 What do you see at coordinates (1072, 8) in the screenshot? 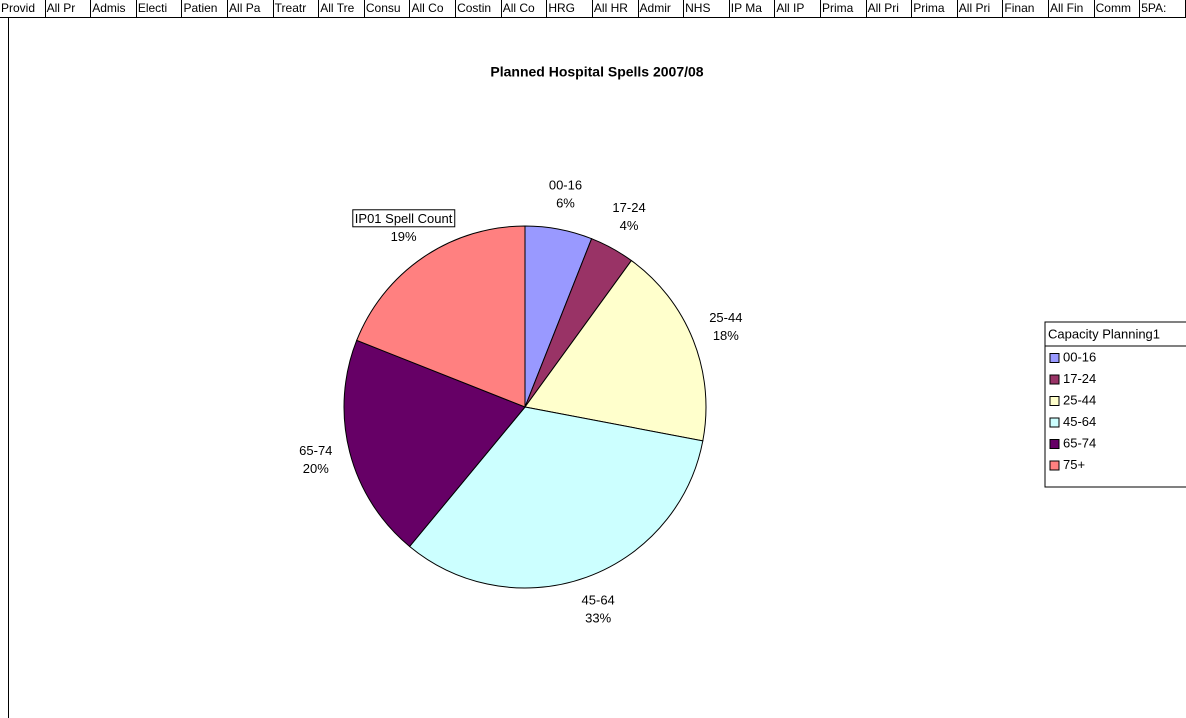
I see `sheet-tab: All Fin` at bounding box center [1072, 8].